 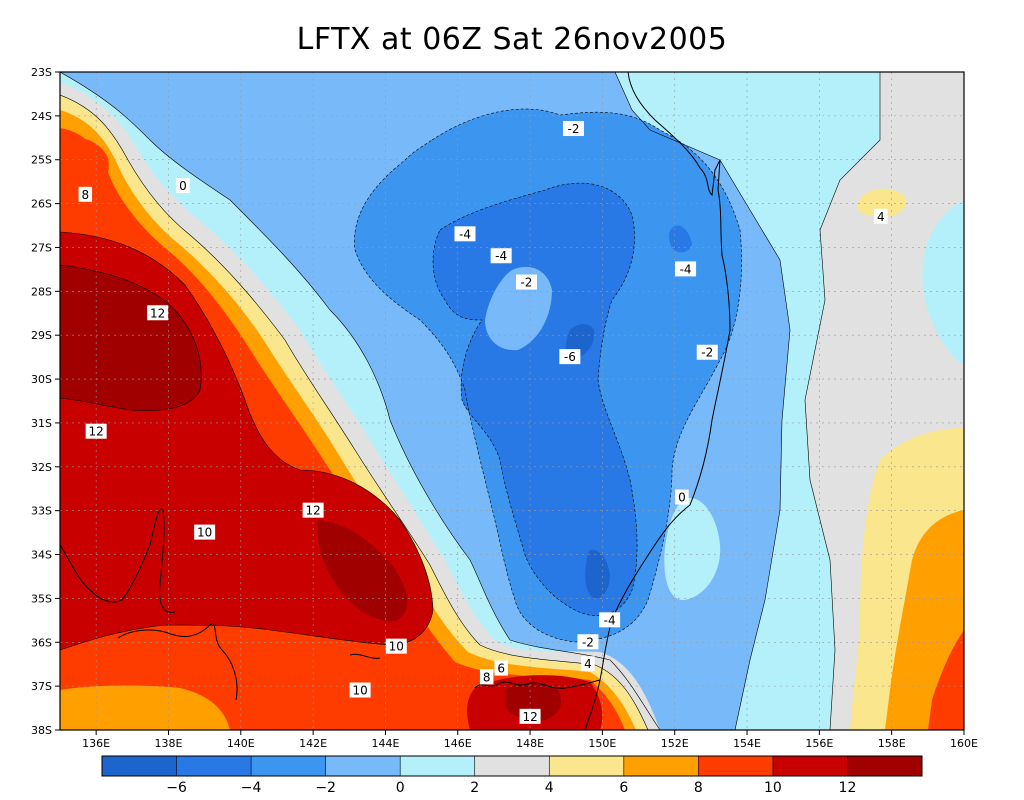 I want to click on colorbar-label: 6, so click(x=623, y=788).